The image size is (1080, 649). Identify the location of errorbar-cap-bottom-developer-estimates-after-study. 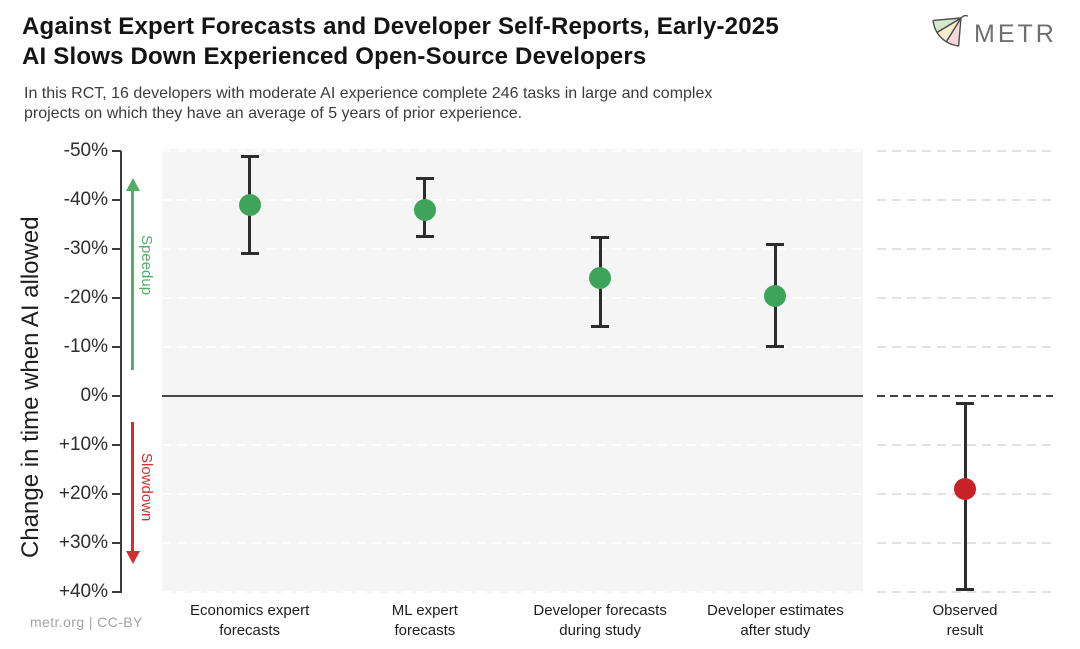
(775, 346).